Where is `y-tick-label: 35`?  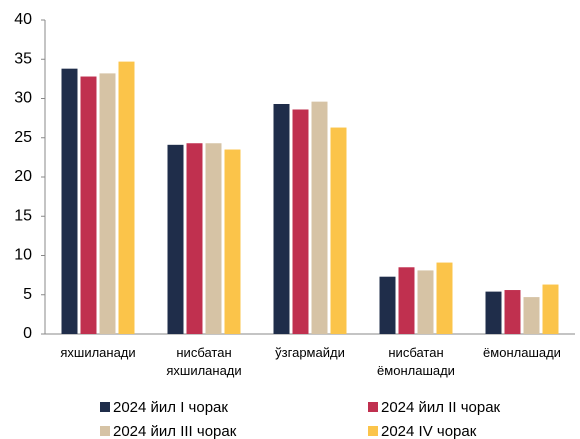 y-tick-label: 35 is located at coordinates (23, 58).